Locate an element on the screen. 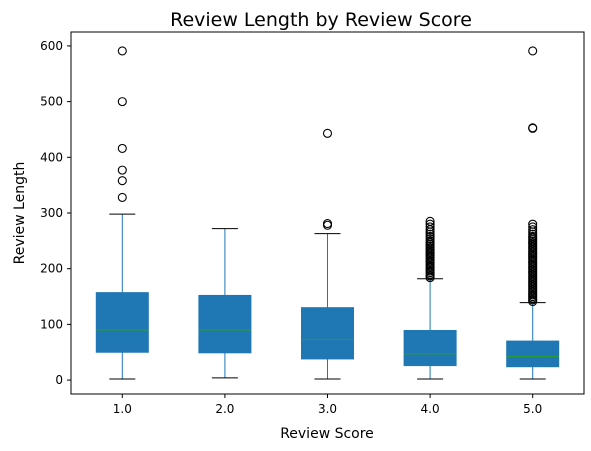  box-group-5.0 is located at coordinates (533, 213).